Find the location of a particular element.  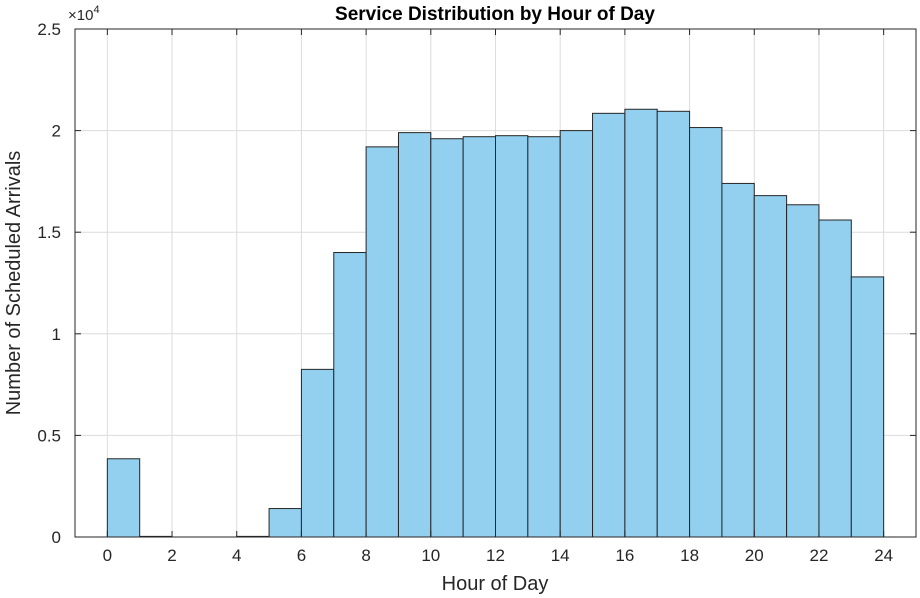

x-tick-label: 0 is located at coordinates (107, 555).